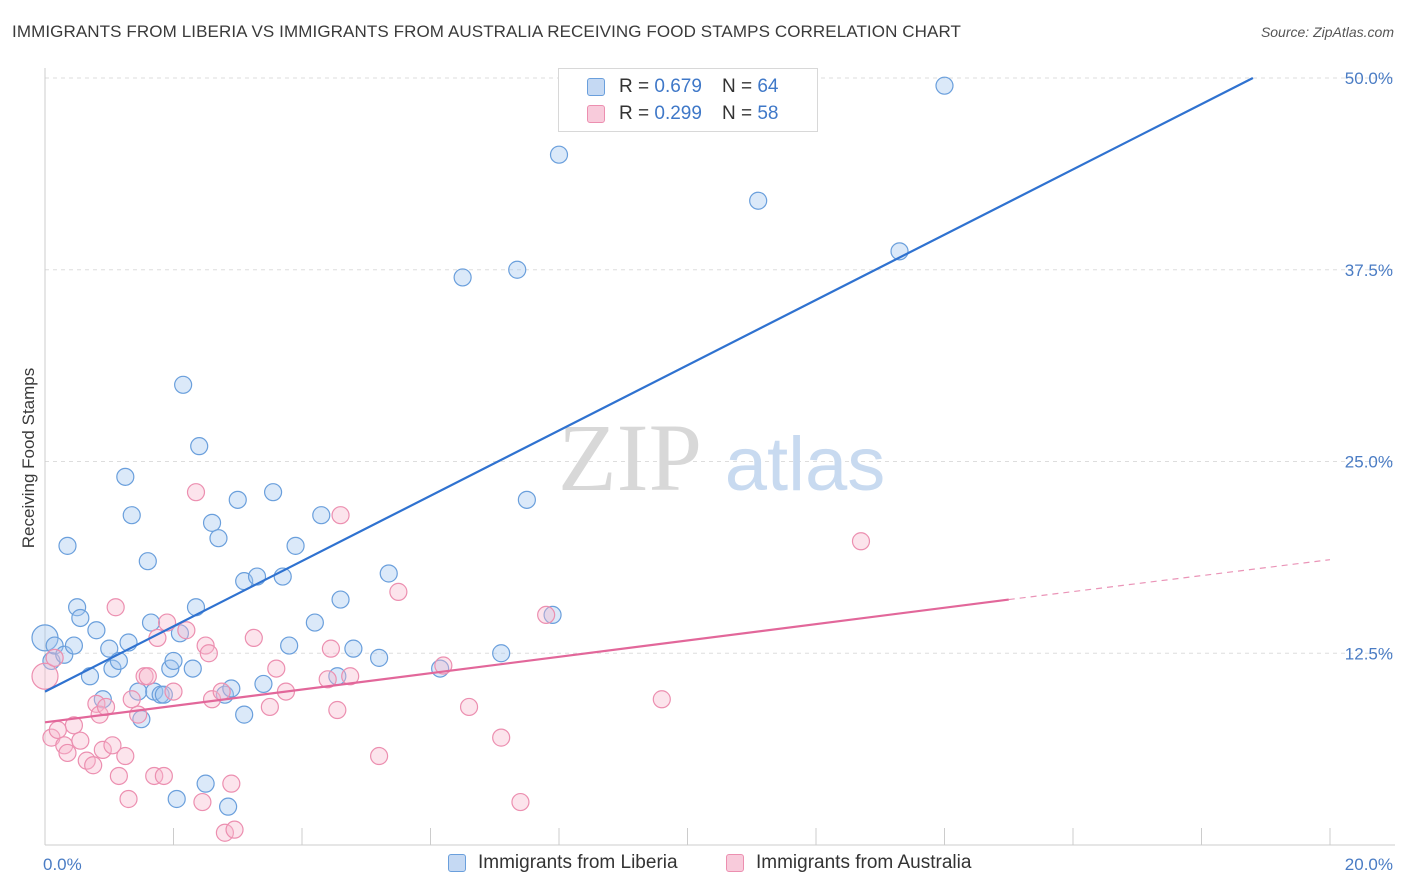  I want to click on watermark-zip: ZIP, so click(630, 457).